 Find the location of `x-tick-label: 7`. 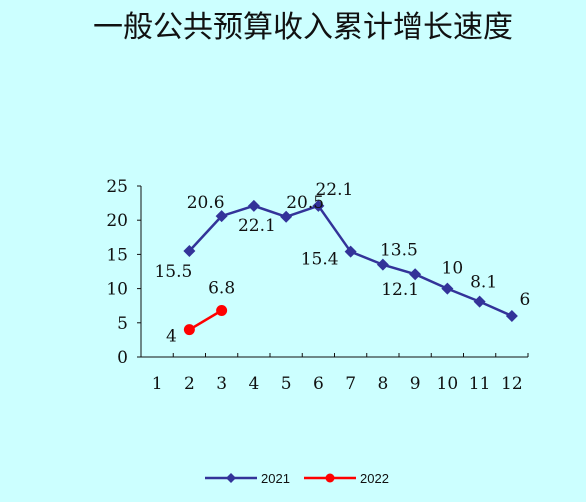

x-tick-label: 7 is located at coordinates (350, 384).